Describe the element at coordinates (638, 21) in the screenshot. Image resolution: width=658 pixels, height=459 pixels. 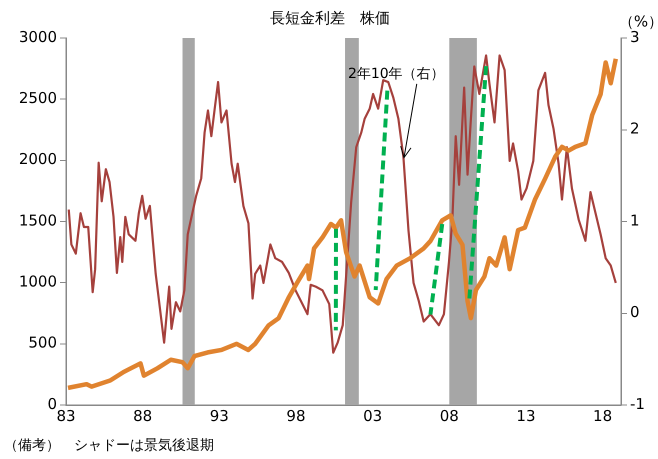
I see `y2-axis-title: （%）` at that location.